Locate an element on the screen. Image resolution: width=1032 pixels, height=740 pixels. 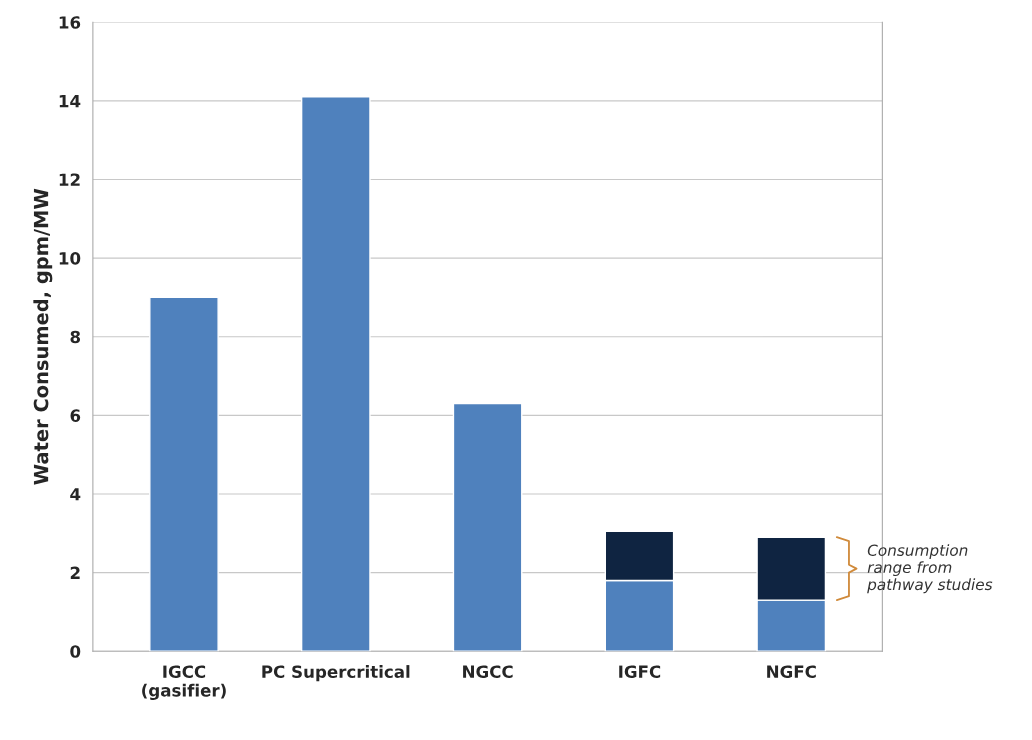
y-tick-label: 16 is located at coordinates (70, 22).